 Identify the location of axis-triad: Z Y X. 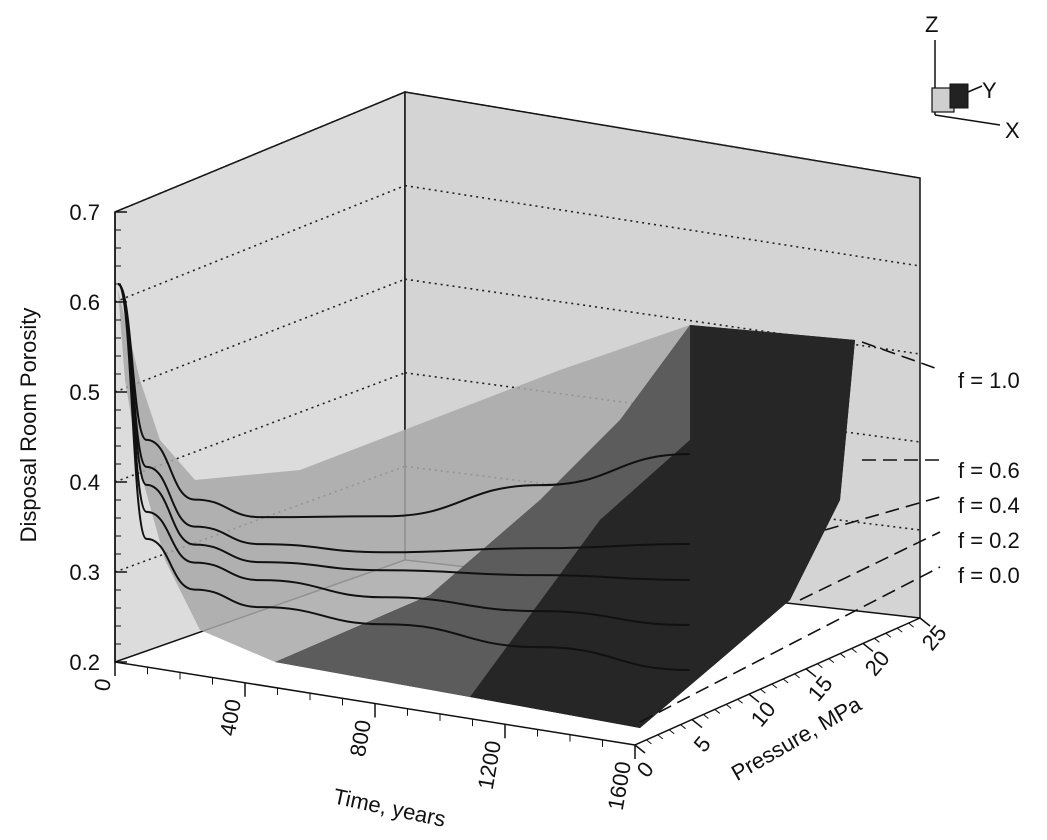
(972, 77).